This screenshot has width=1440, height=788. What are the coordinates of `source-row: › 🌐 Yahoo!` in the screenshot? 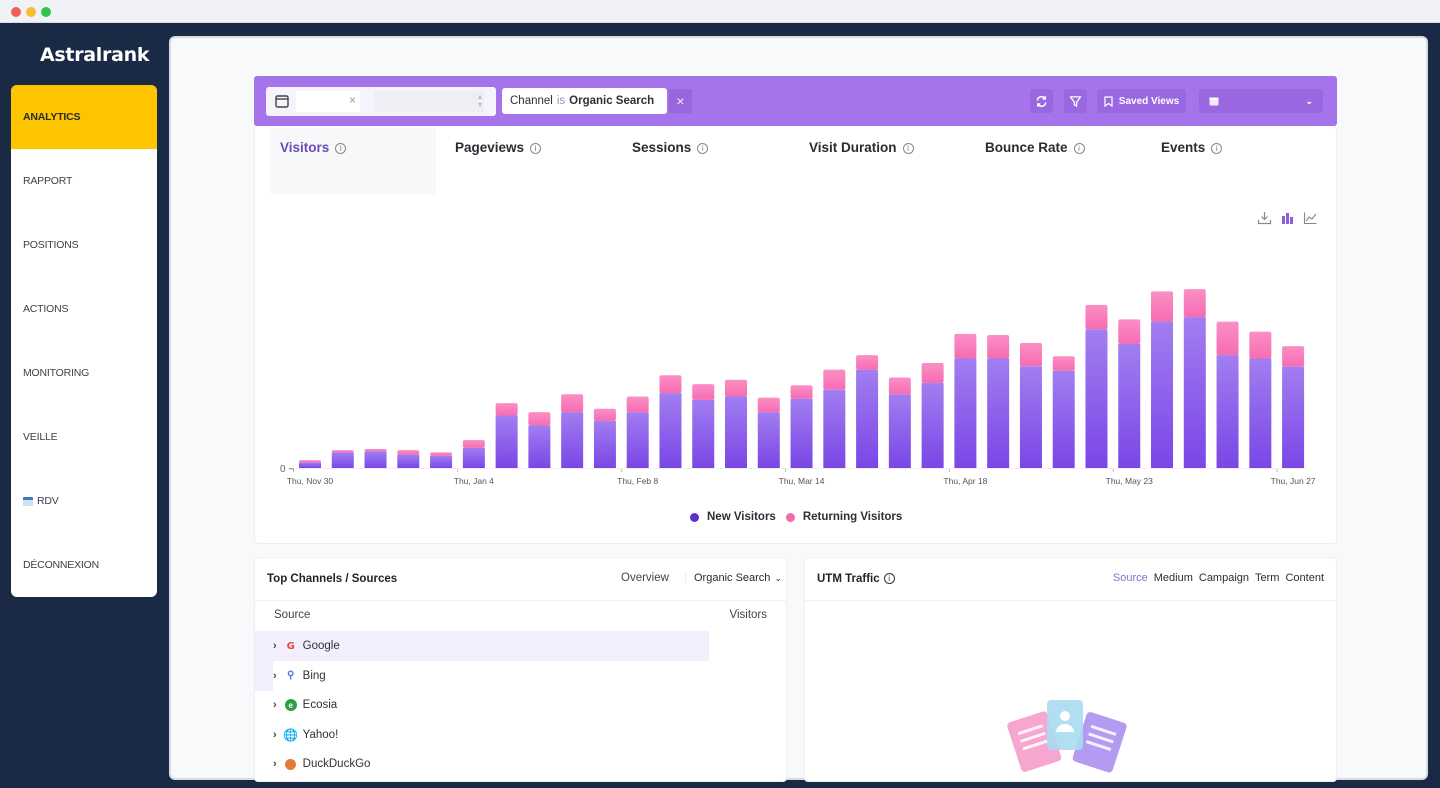 It's located at (521, 735).